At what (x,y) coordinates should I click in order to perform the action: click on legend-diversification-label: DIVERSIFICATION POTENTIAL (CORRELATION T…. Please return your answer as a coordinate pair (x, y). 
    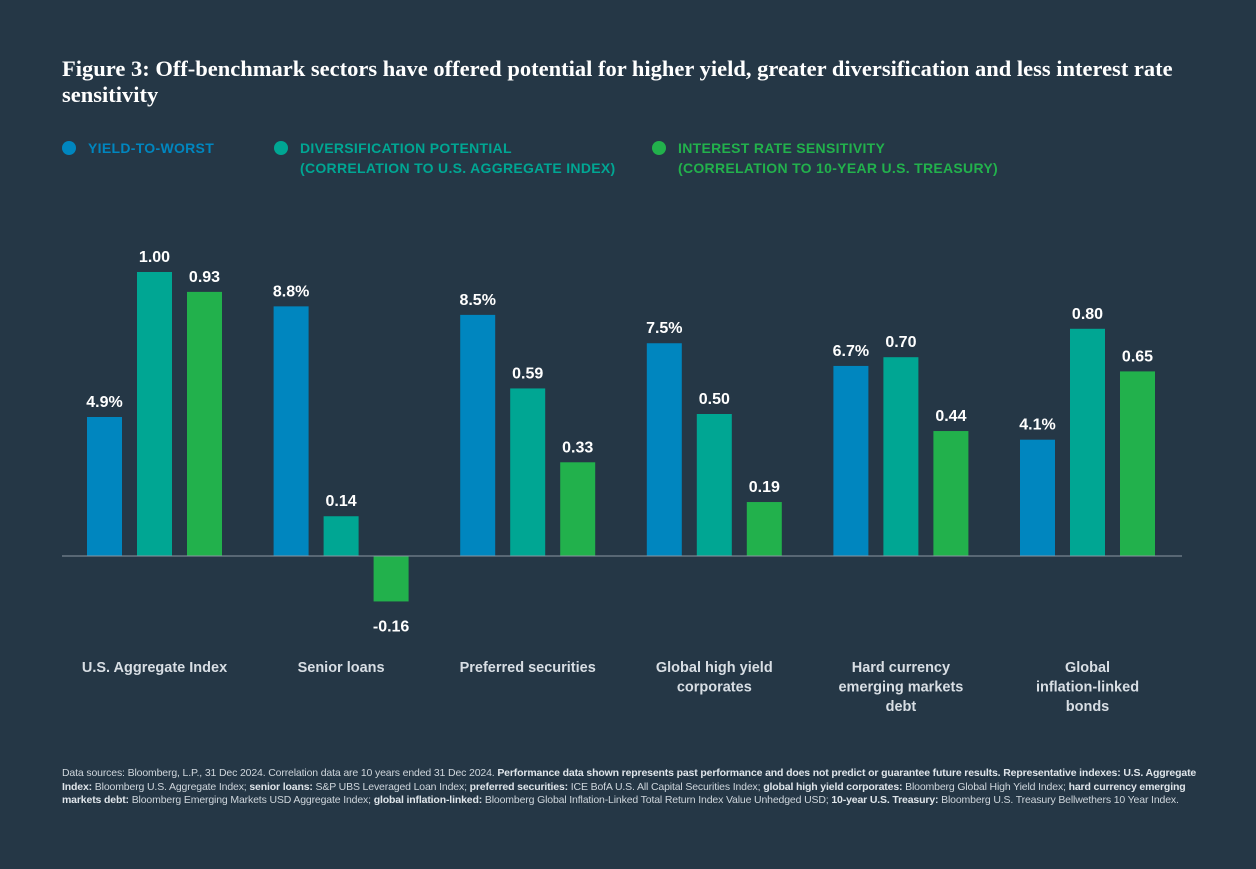
    Looking at the image, I should click on (458, 158).